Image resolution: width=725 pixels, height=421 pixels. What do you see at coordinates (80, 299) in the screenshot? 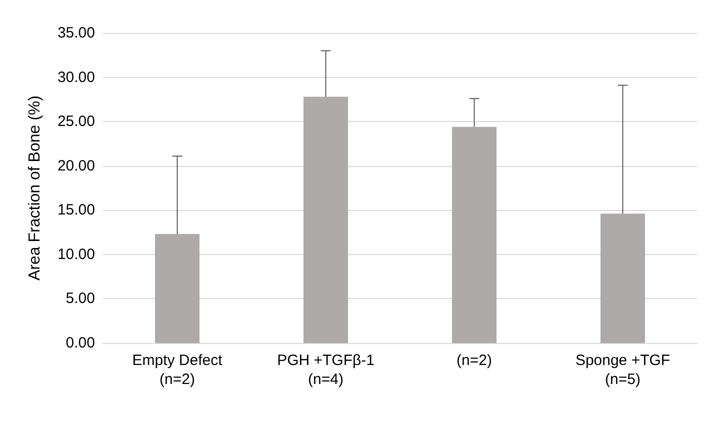
I see `y-tick-label: 5.00` at bounding box center [80, 299].